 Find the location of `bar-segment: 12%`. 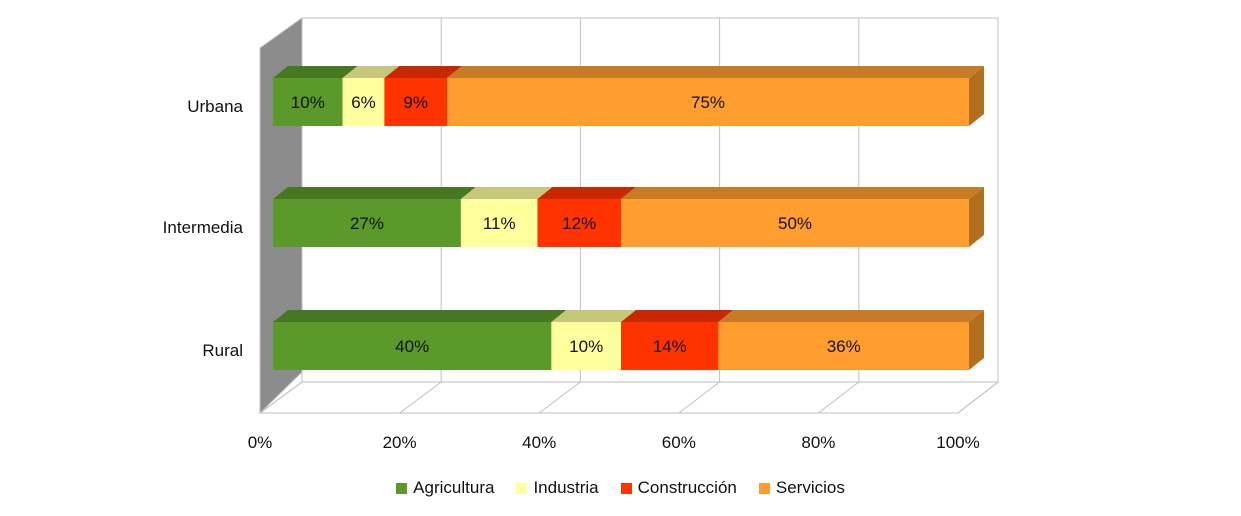

bar-segment: 12% is located at coordinates (586, 217).